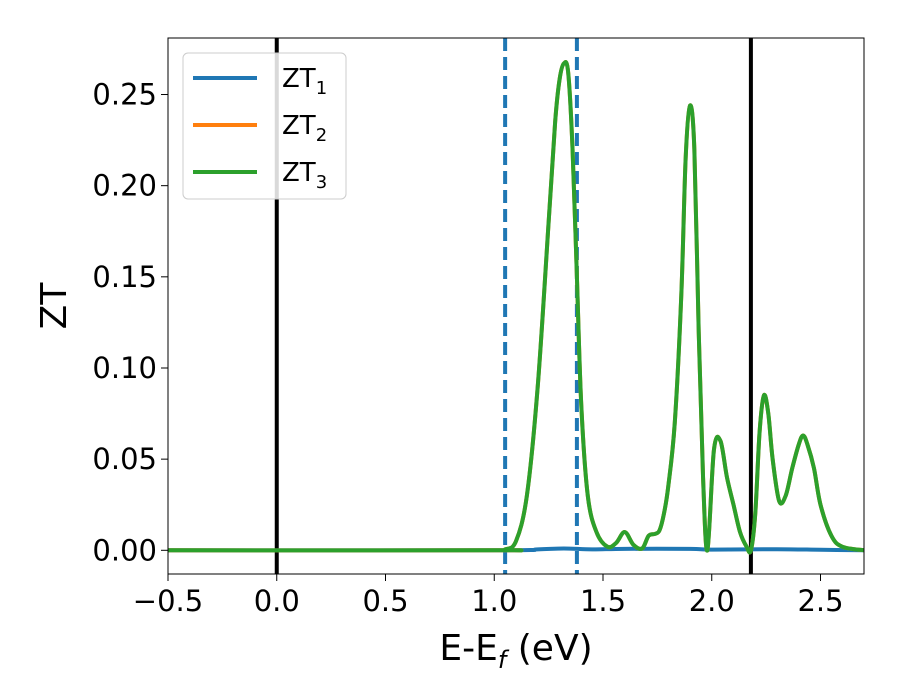 Image resolution: width=900 pixels, height=700 pixels. I want to click on x-tick-label: 0.5, so click(385, 601).